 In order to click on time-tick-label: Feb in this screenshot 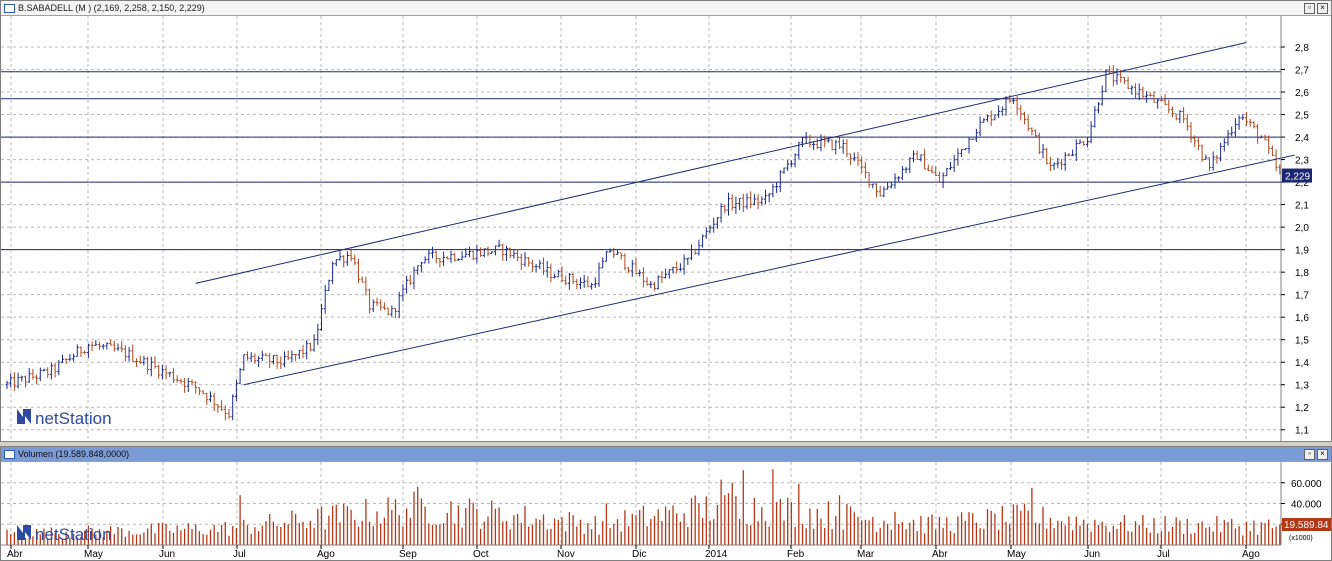, I will do `click(796, 554)`.